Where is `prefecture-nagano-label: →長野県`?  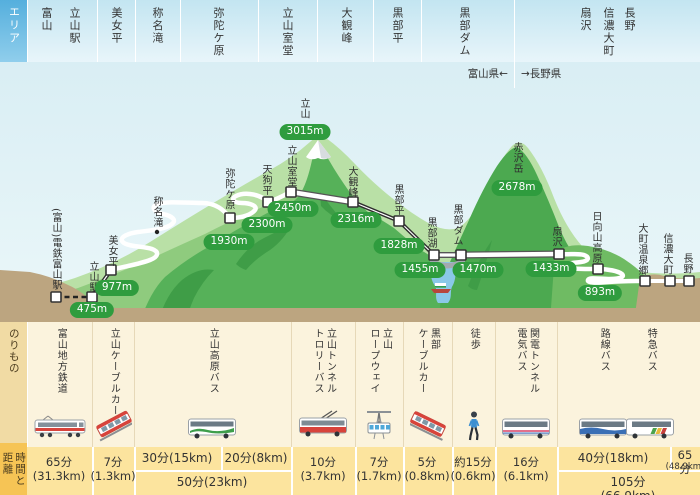 prefecture-nagano-label: →長野県 is located at coordinates (541, 74).